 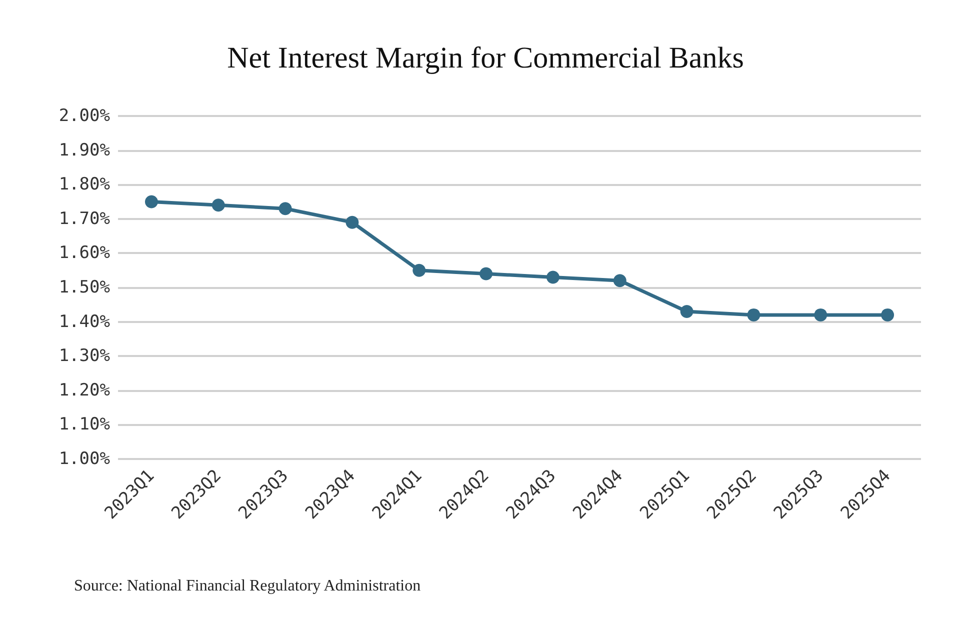 I want to click on y-tick-label: 1.00%, so click(x=84, y=459).